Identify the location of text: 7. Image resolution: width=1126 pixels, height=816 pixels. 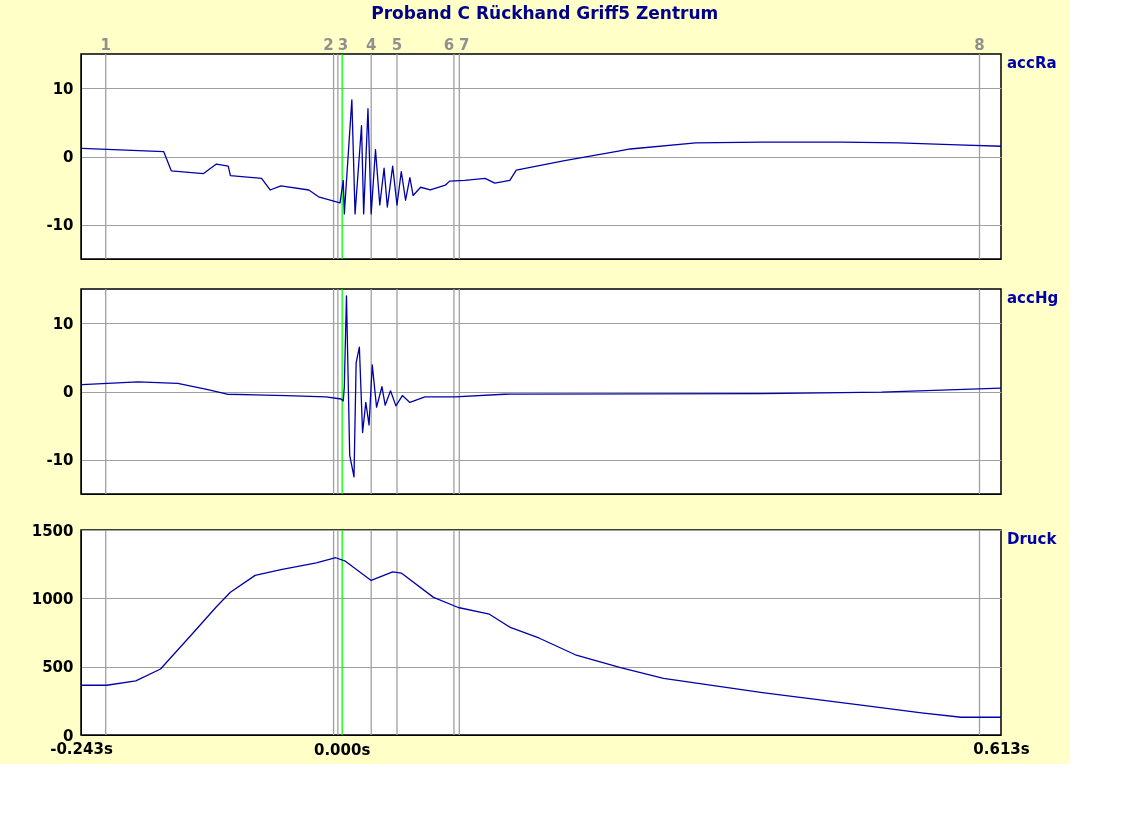
(464, 45).